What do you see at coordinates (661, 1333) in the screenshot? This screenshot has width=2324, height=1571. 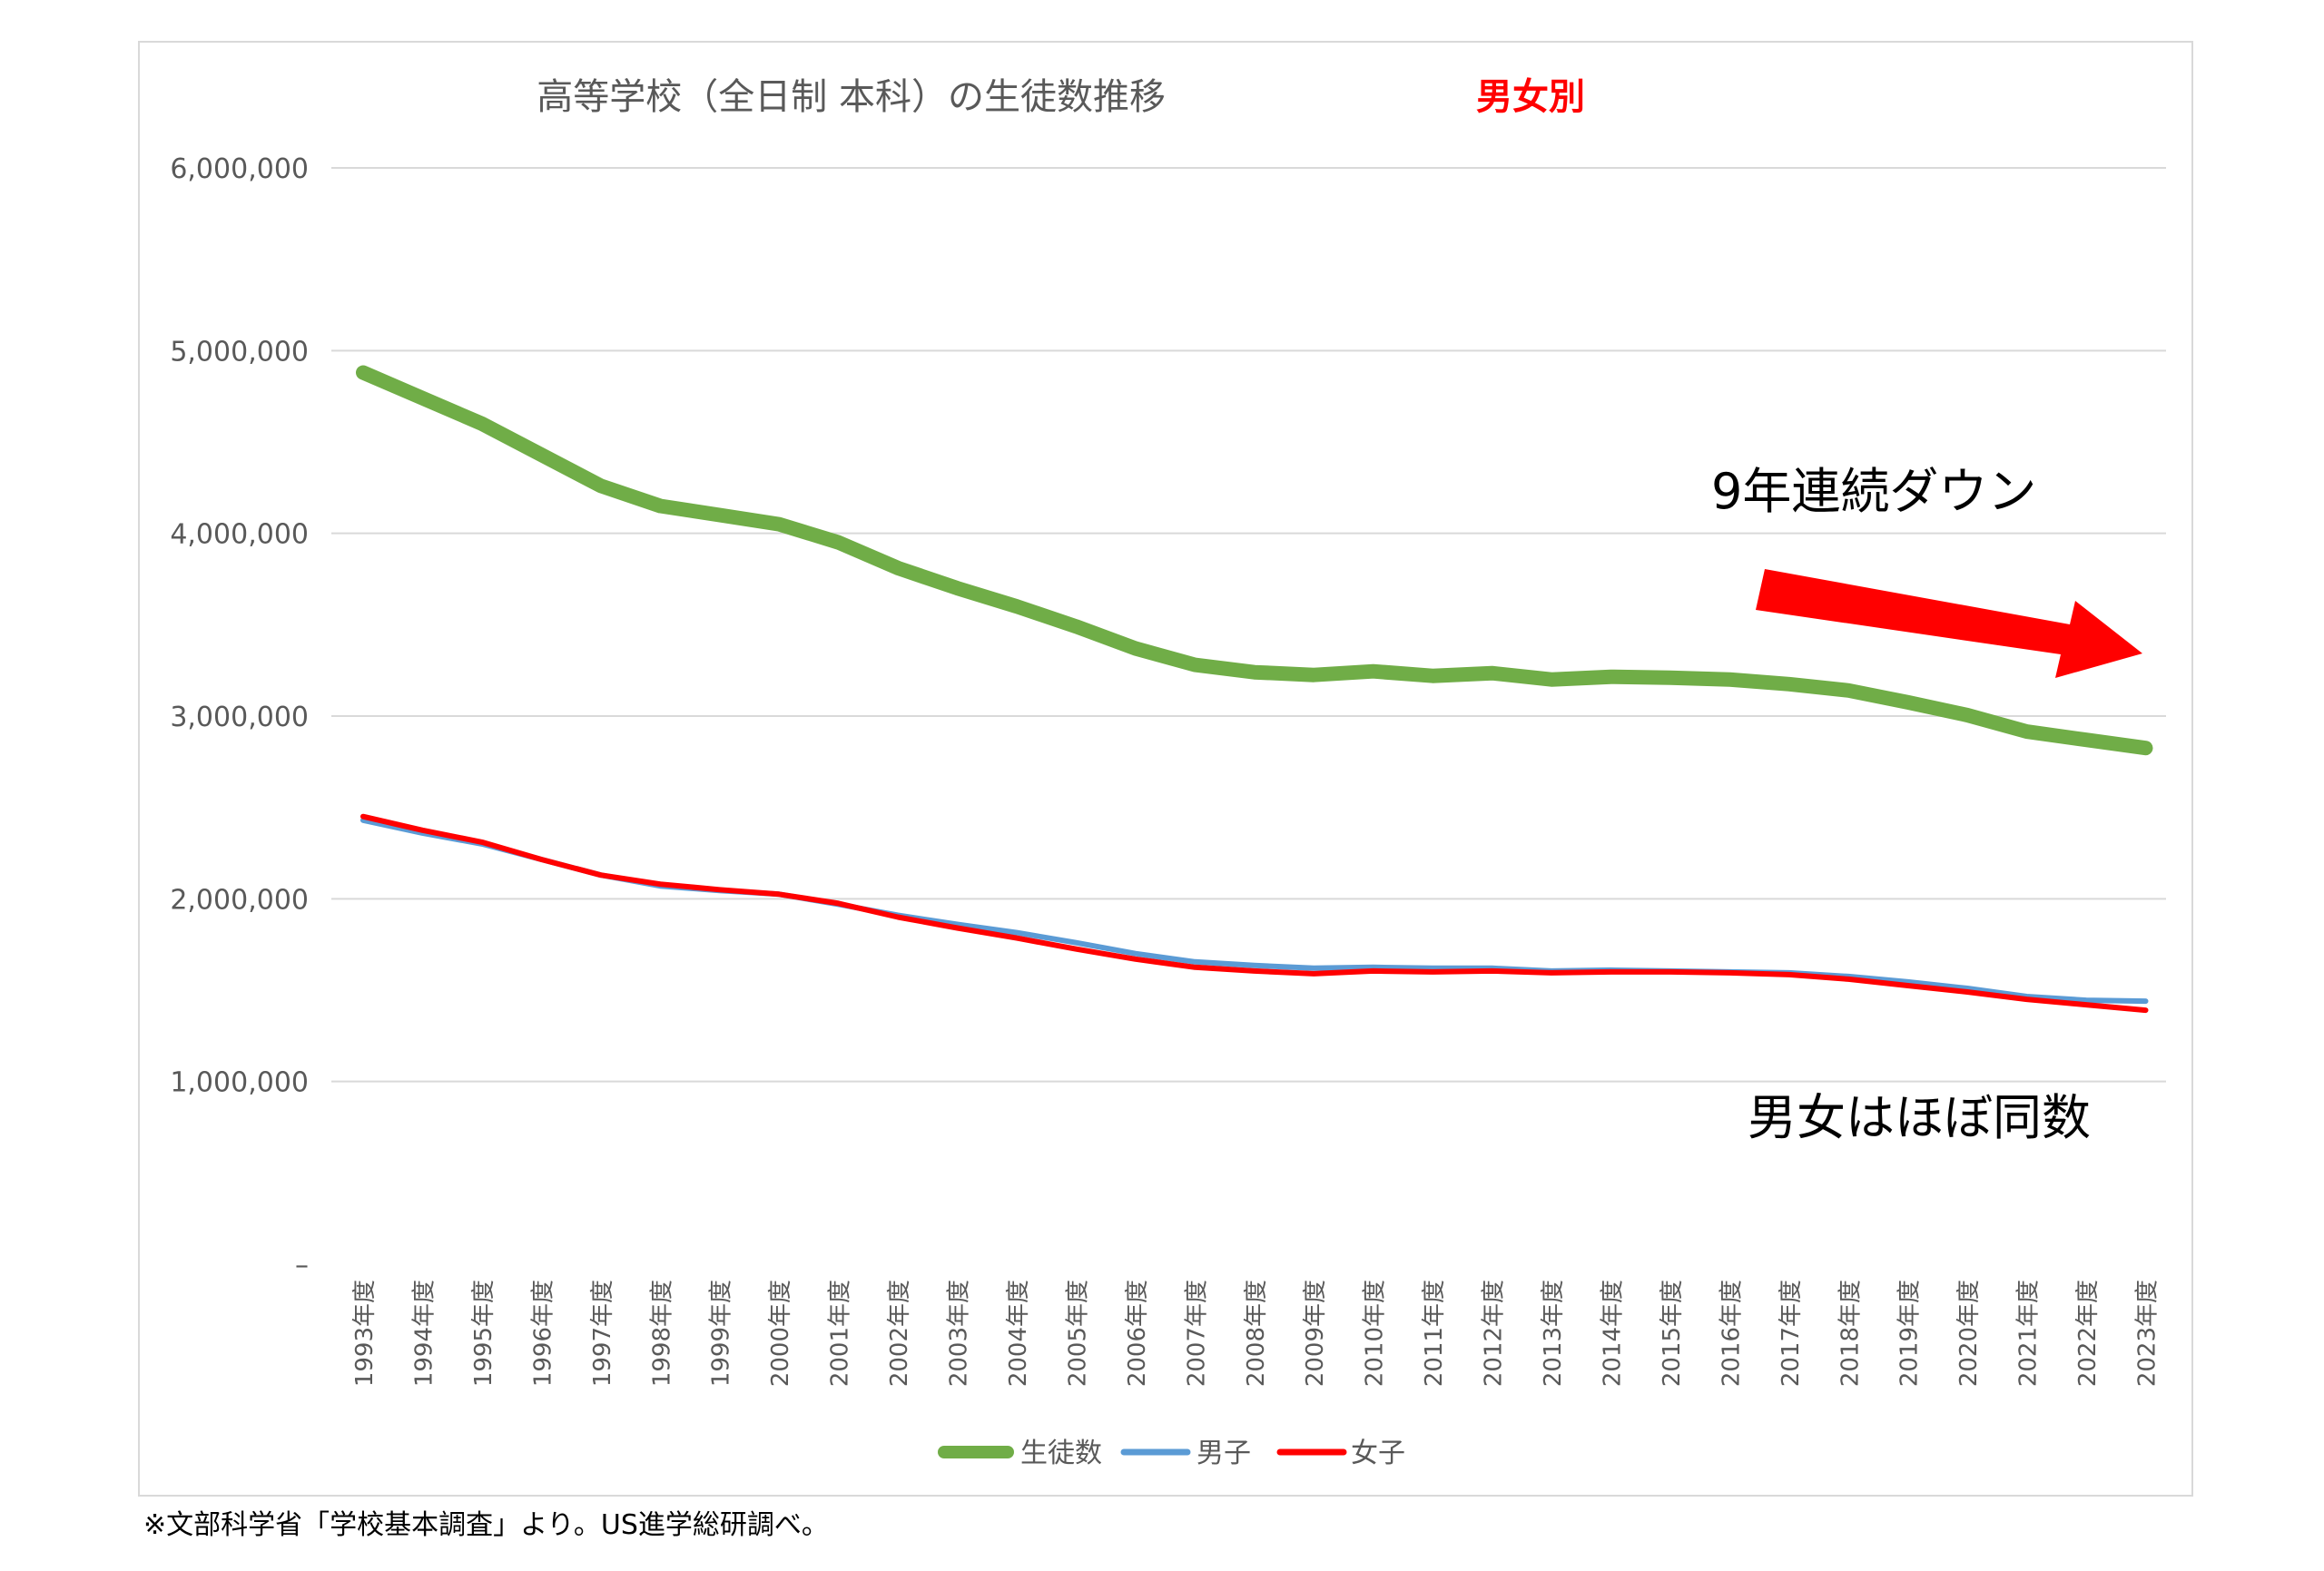 I see `x-tick-label: 1998年度` at bounding box center [661, 1333].